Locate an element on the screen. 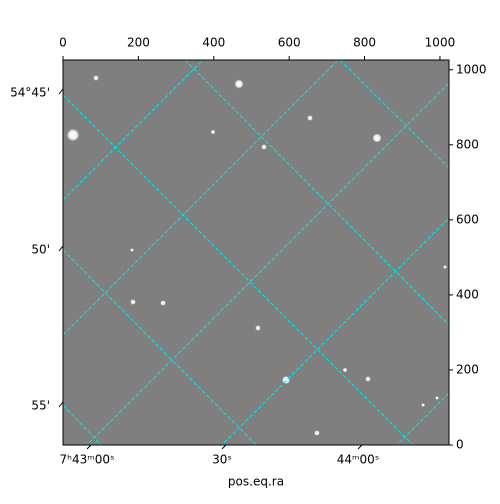 This screenshot has width=500, height=504. dec-tick-label: 50' is located at coordinates (40, 250).